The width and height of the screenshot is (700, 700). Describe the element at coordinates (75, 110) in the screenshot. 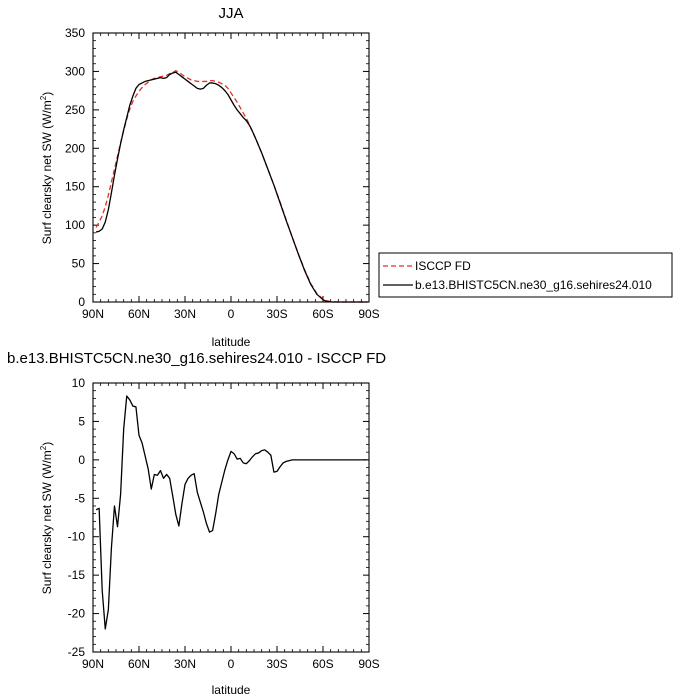

I see `y-tick-label: 250` at that location.